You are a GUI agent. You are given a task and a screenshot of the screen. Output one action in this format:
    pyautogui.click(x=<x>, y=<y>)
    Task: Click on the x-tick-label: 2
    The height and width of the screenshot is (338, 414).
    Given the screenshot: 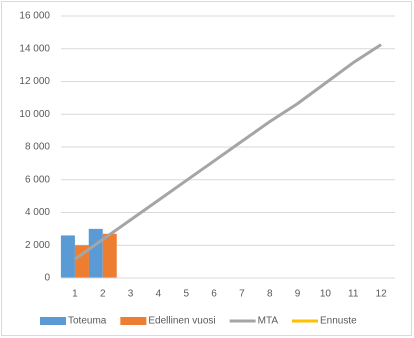 What is the action you would take?
    pyautogui.click(x=103, y=294)
    